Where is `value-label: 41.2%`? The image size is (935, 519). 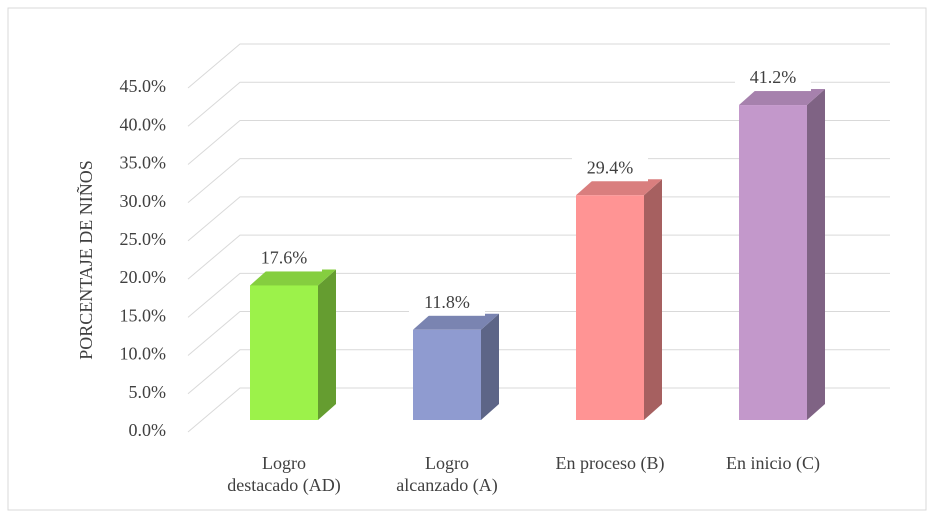
value-label: 41.2% is located at coordinates (773, 77).